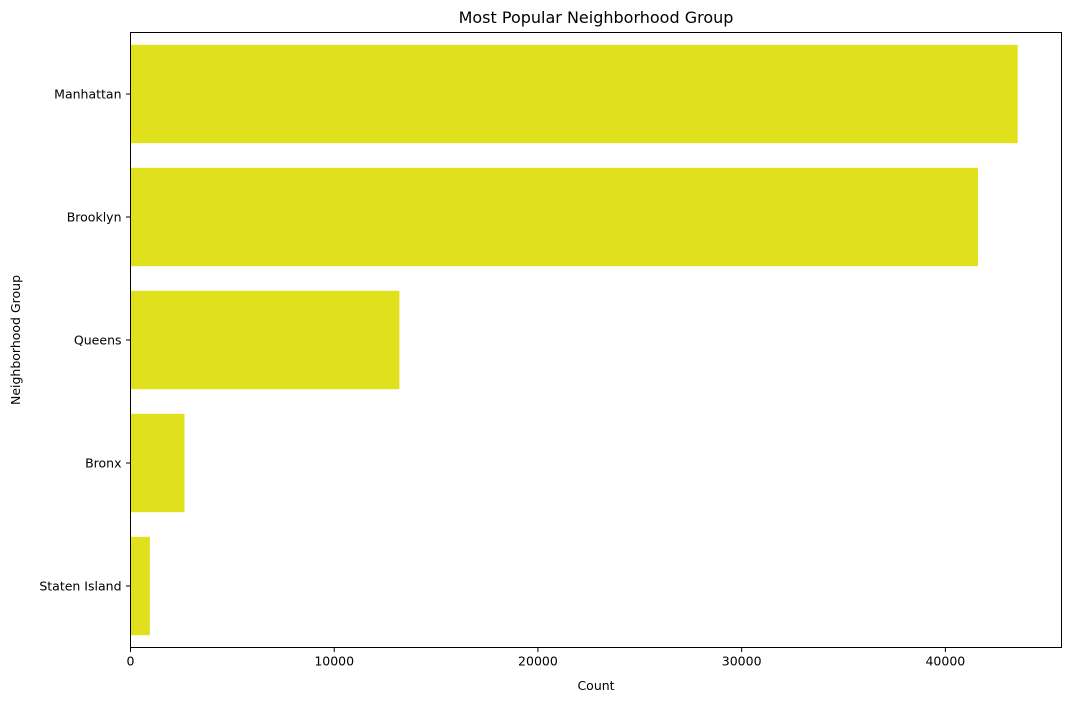 The image size is (1070, 701). I want to click on bar-brooklyn, so click(554, 217).